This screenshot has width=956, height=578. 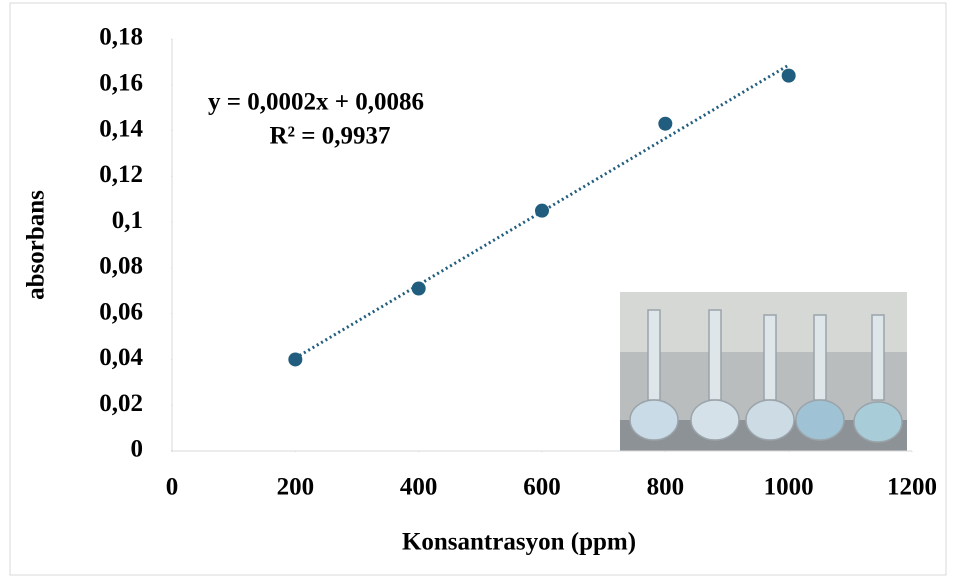 What do you see at coordinates (127, 220) in the screenshot?
I see `y-tick-label: 0,1` at bounding box center [127, 220].